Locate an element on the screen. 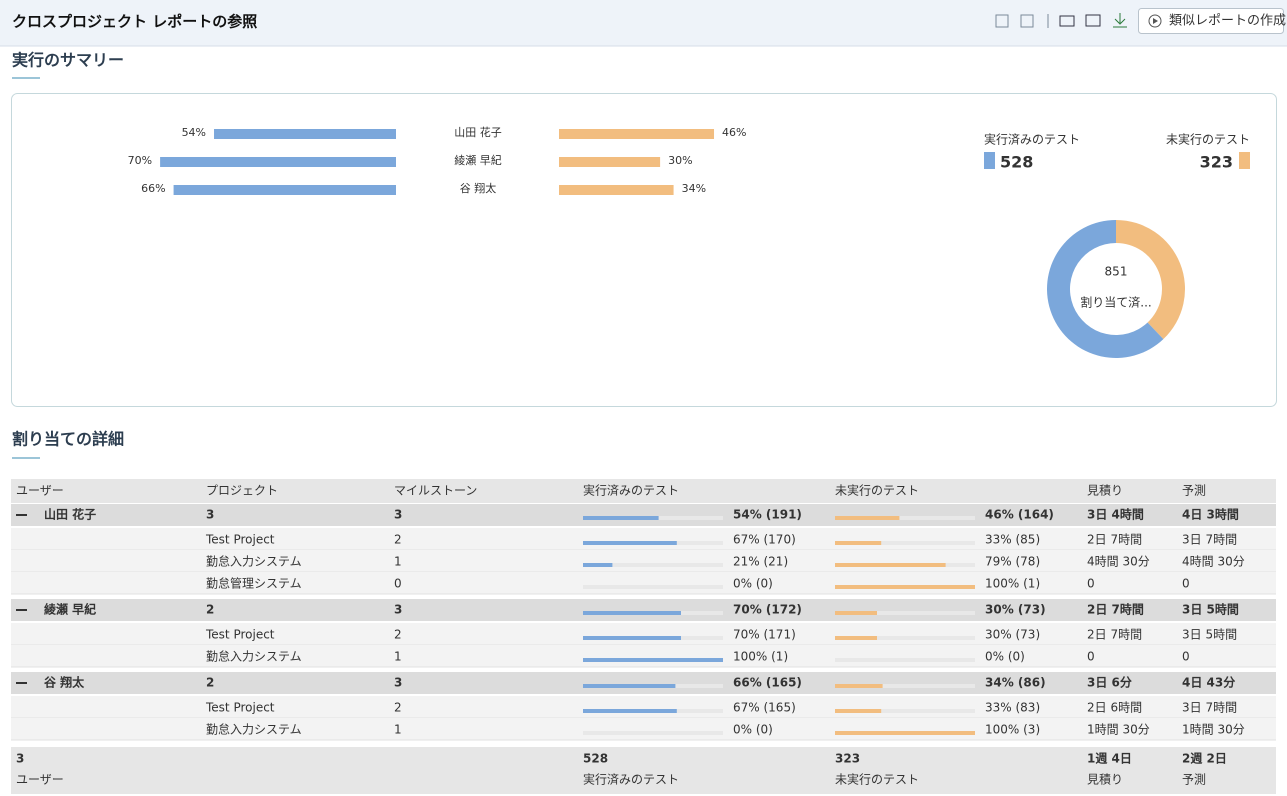 This screenshot has width=1287, height=796. cell: 54% (191) is located at coordinates (767, 515).